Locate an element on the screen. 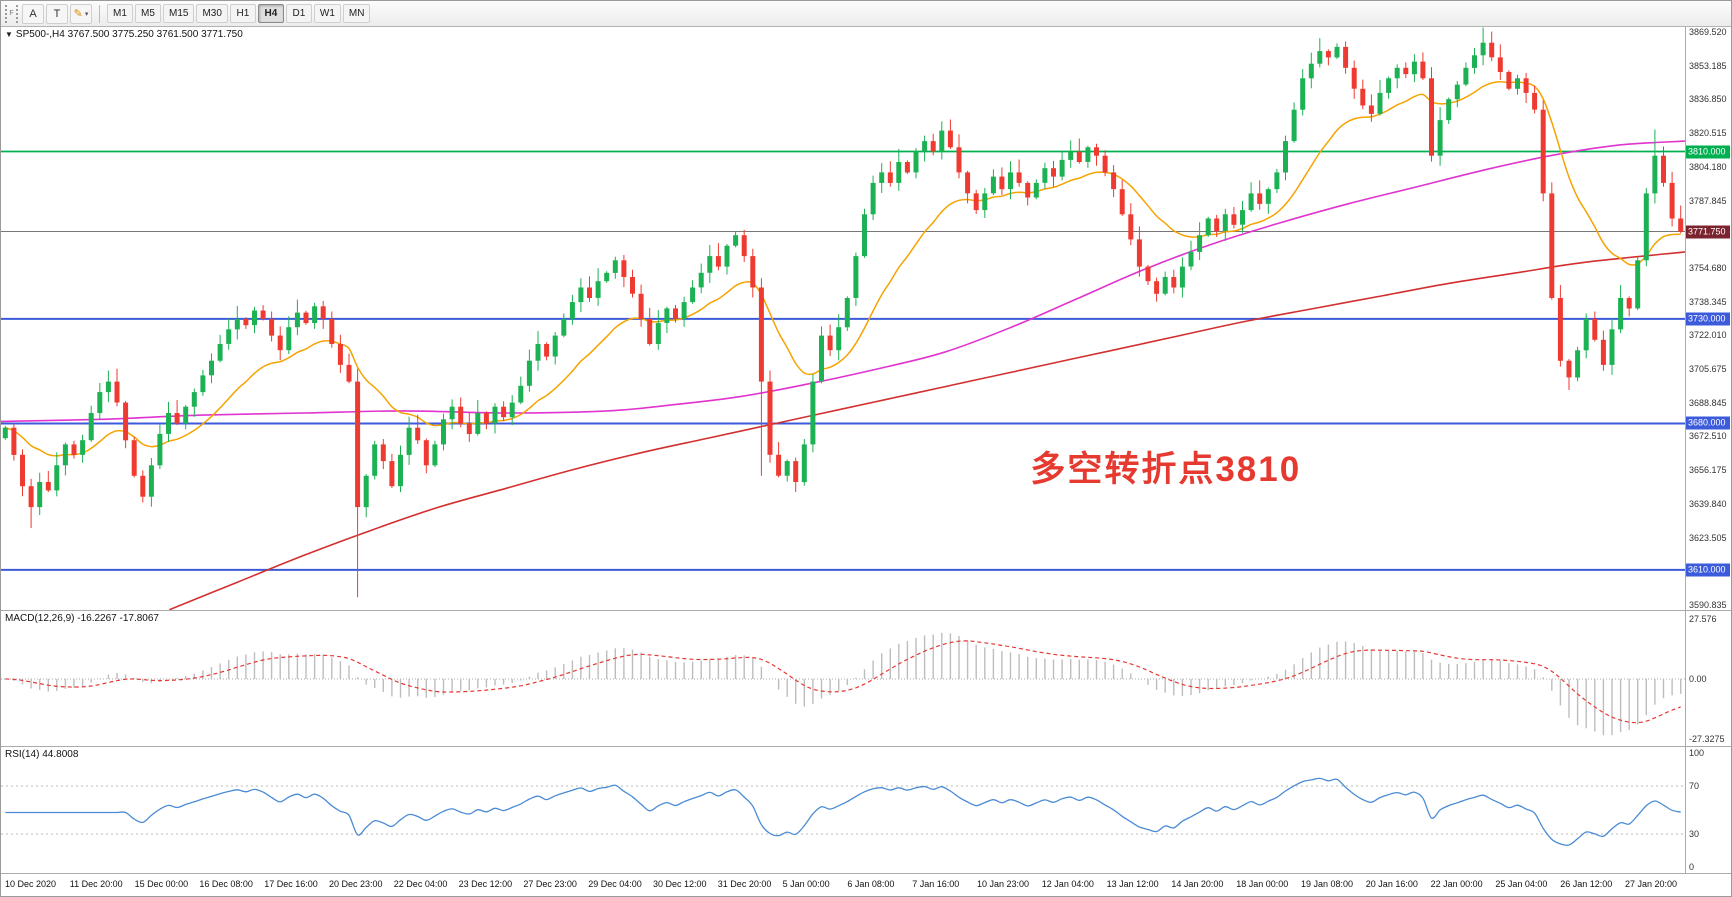 The image size is (1732, 897). text-tool-label: T is located at coordinates (57, 13).